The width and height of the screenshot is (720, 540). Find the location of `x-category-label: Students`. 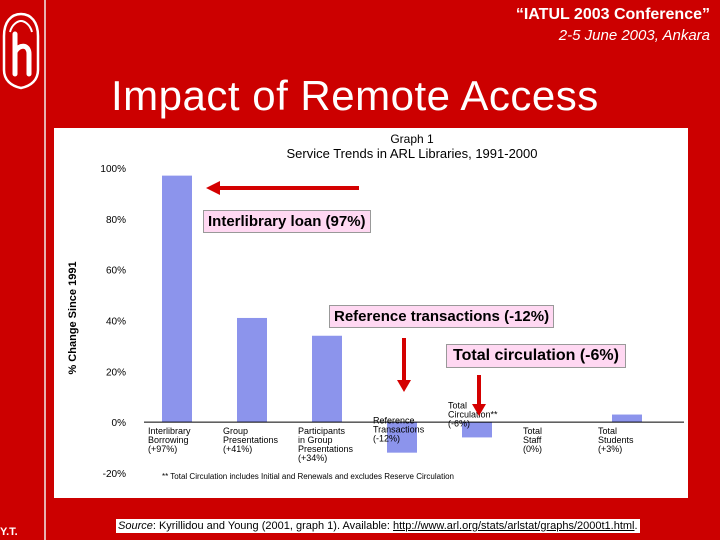

x-category-label: Students is located at coordinates (616, 440).